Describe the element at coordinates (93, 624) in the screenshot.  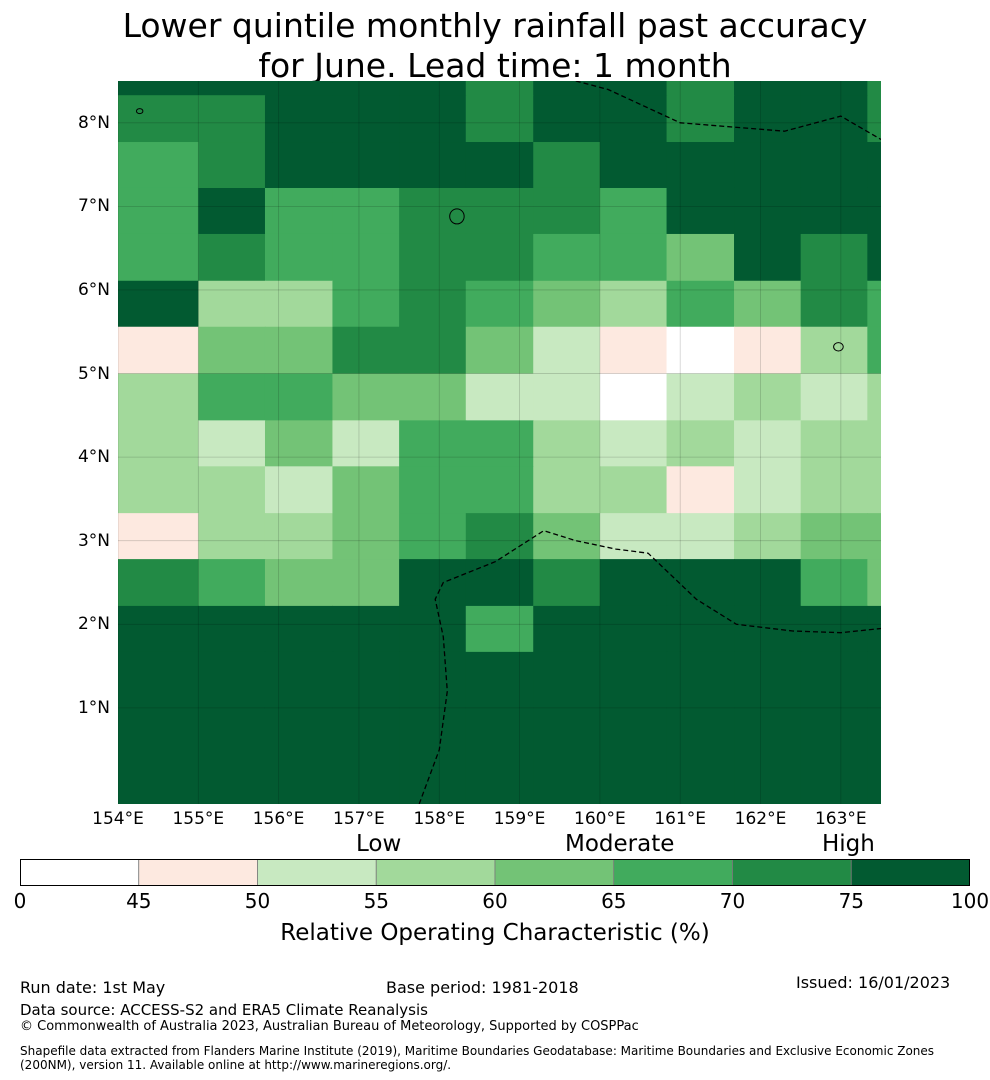
I see `latitude-label: 2°N` at that location.